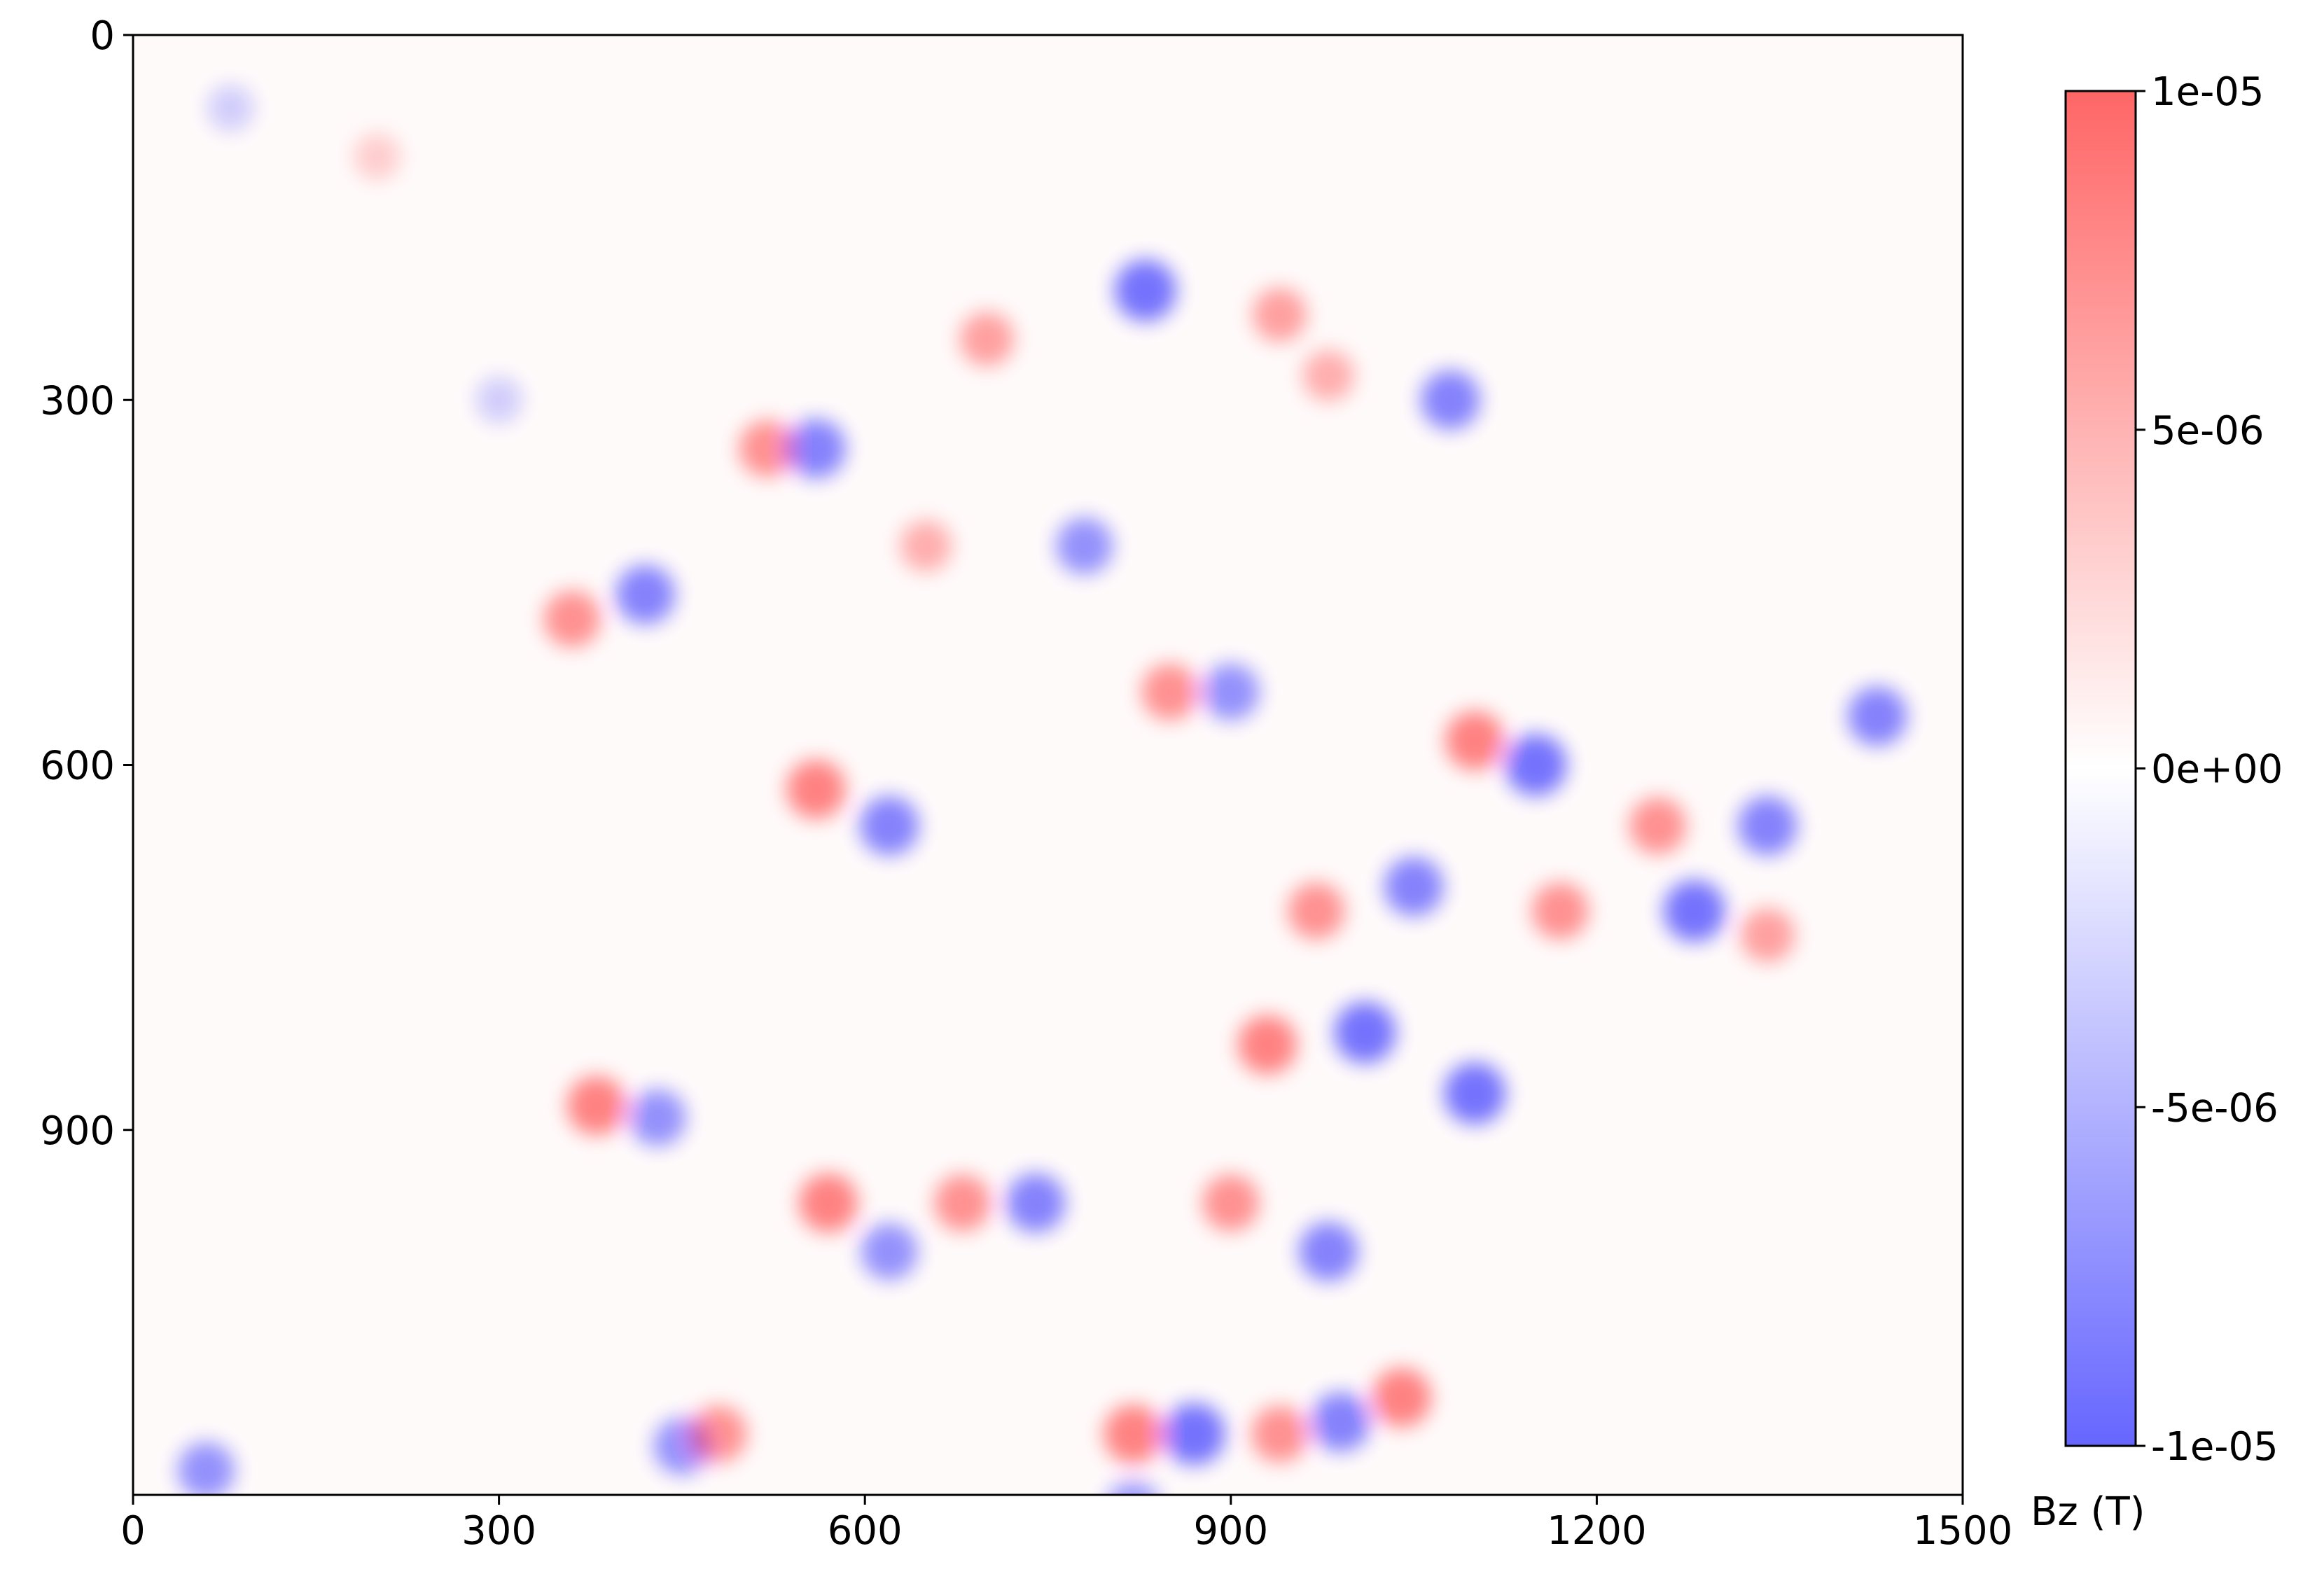  I want to click on x-tick-label: 300, so click(498, 1531).